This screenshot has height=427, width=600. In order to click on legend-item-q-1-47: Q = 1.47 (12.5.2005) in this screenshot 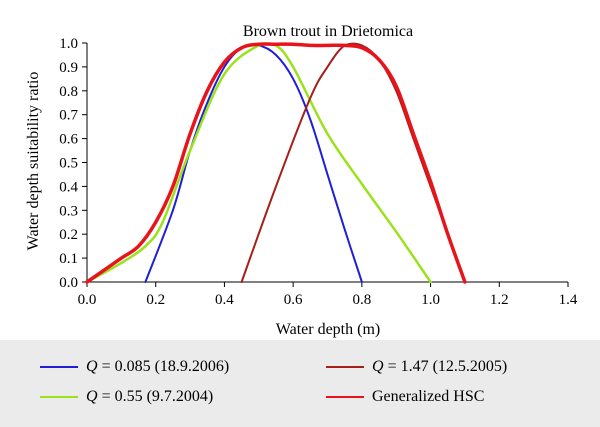, I will do `click(416, 367)`.